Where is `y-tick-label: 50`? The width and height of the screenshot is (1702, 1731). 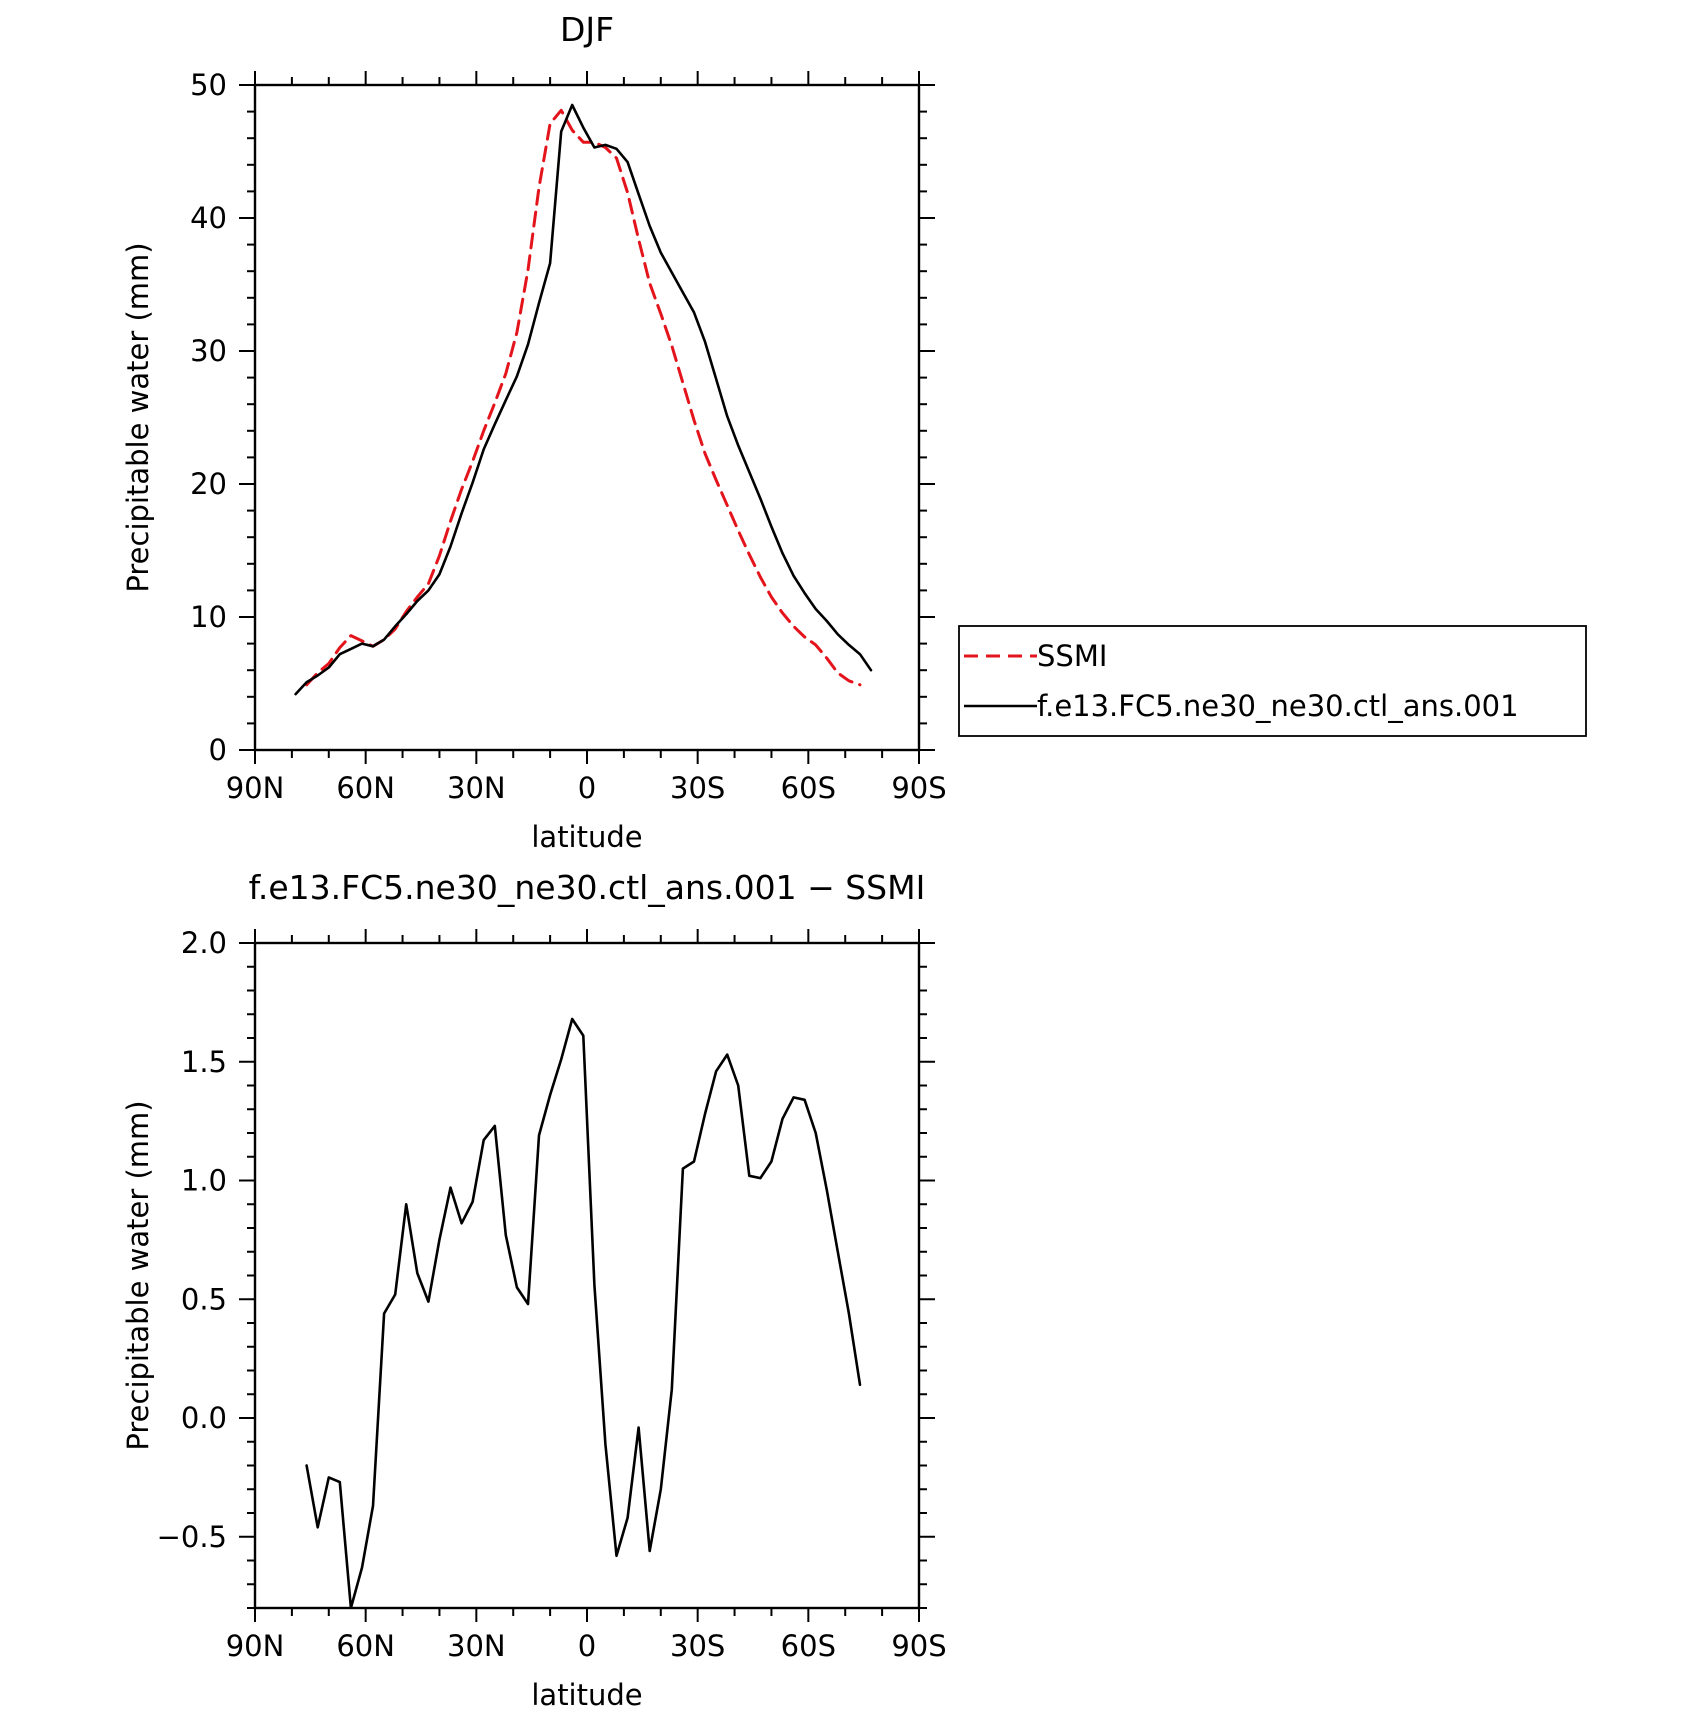
y-tick-label: 50 is located at coordinates (208, 85).